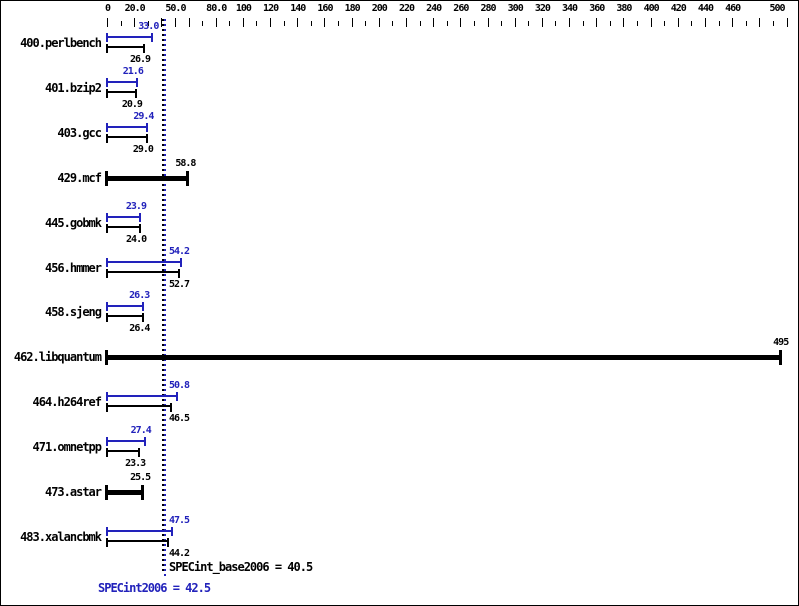 The width and height of the screenshot is (799, 606). What do you see at coordinates (179, 520) in the screenshot?
I see `peak-value-label: 47.5` at bounding box center [179, 520].